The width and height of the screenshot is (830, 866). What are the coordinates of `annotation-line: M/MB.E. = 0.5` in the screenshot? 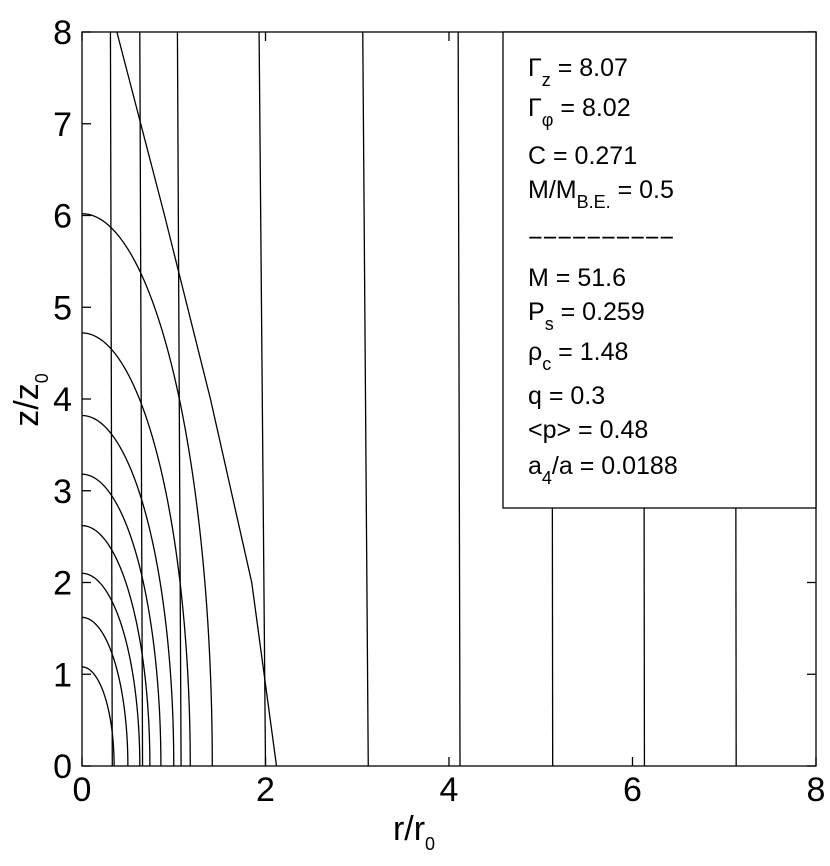 It's located at (601, 194).